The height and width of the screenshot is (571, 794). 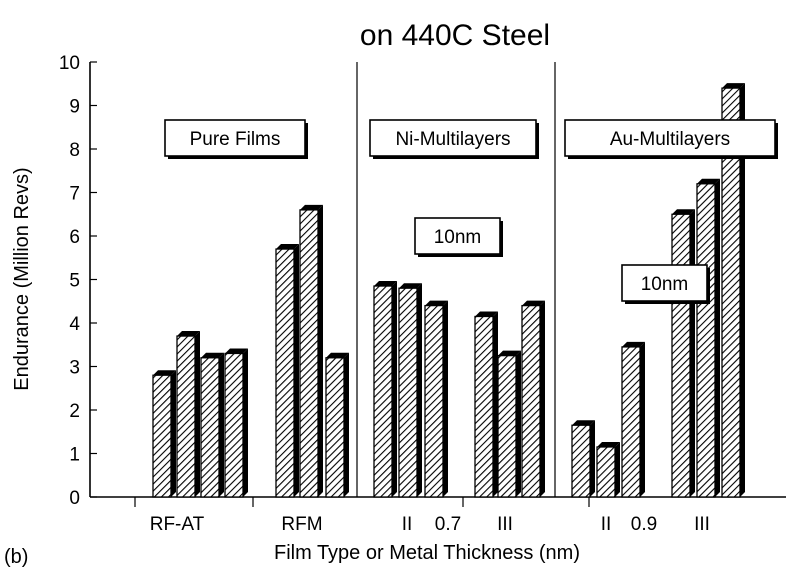 I want to click on chart-title: on 440C Steel, so click(x=455, y=35).